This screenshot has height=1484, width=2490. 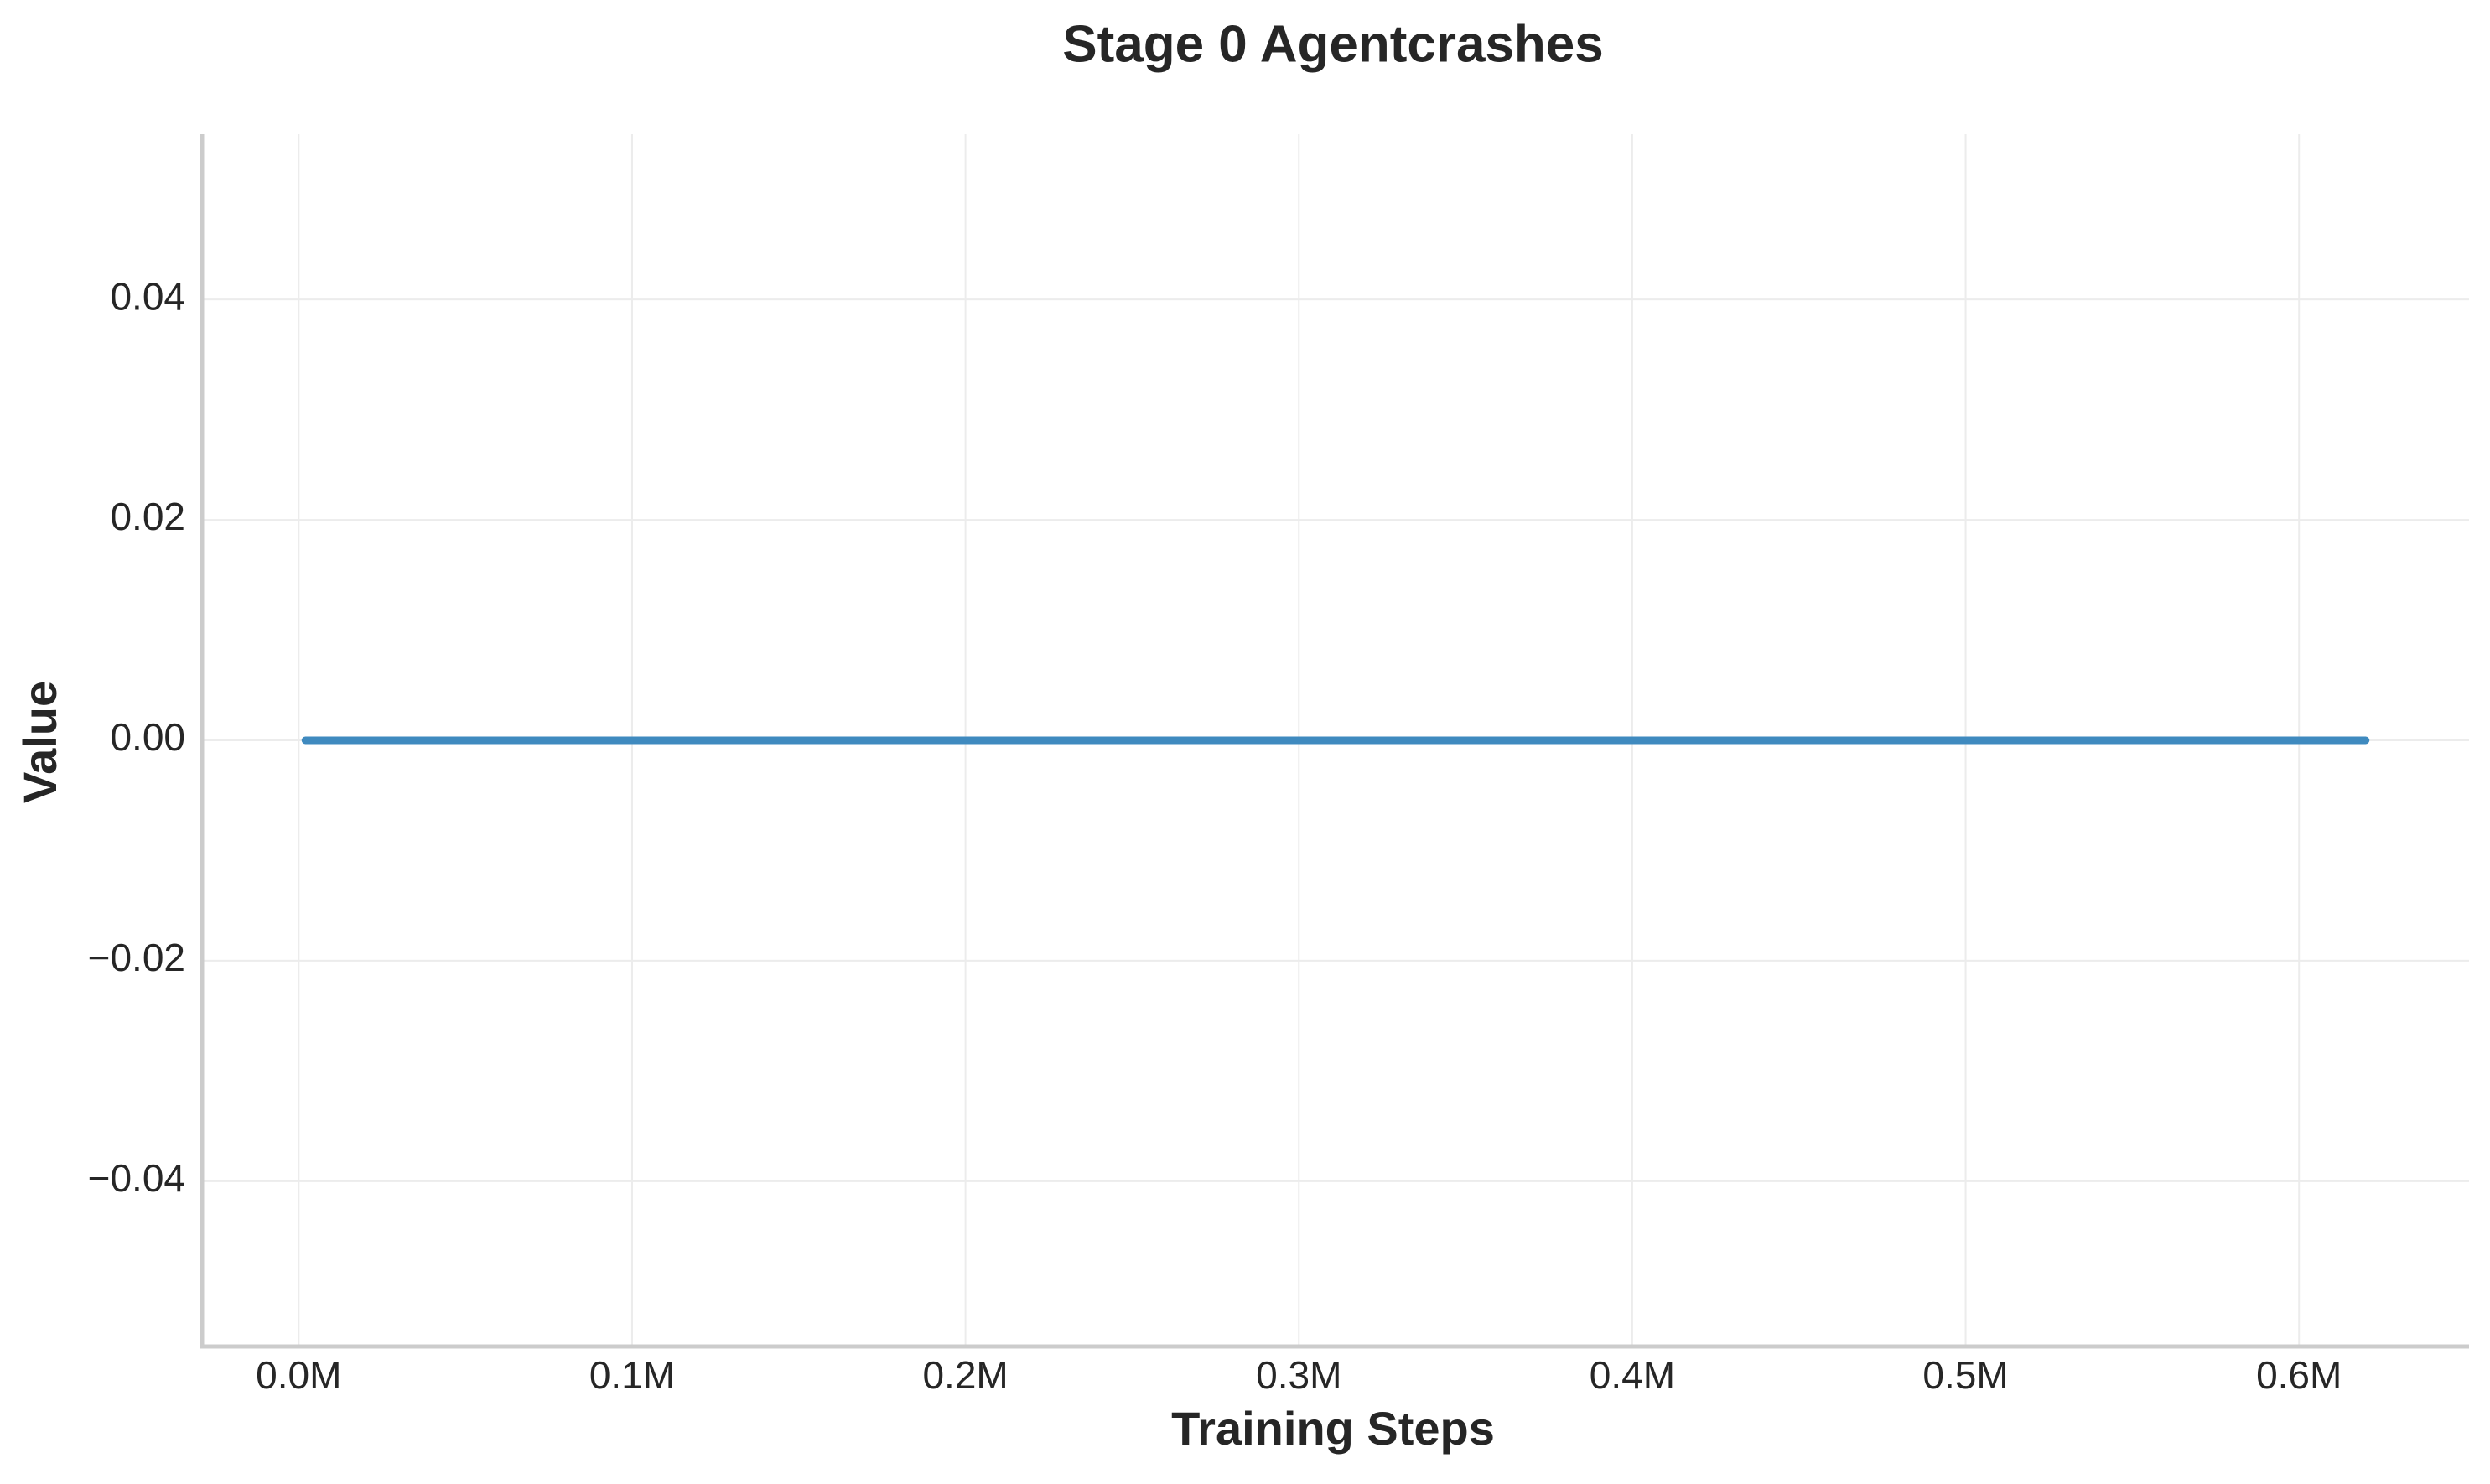 What do you see at coordinates (1632, 1375) in the screenshot?
I see `x-tick-label: 0.4M` at bounding box center [1632, 1375].